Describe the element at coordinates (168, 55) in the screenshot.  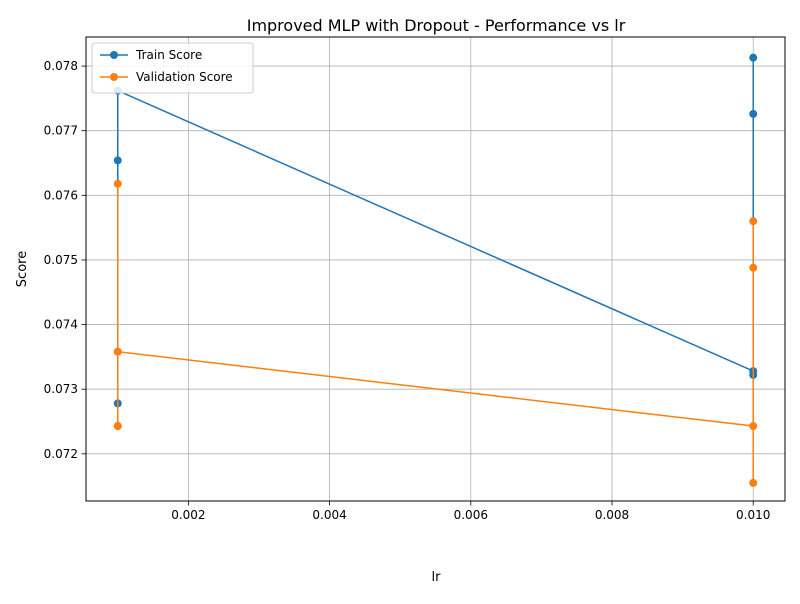
I see `legend-label: Train Score` at that location.